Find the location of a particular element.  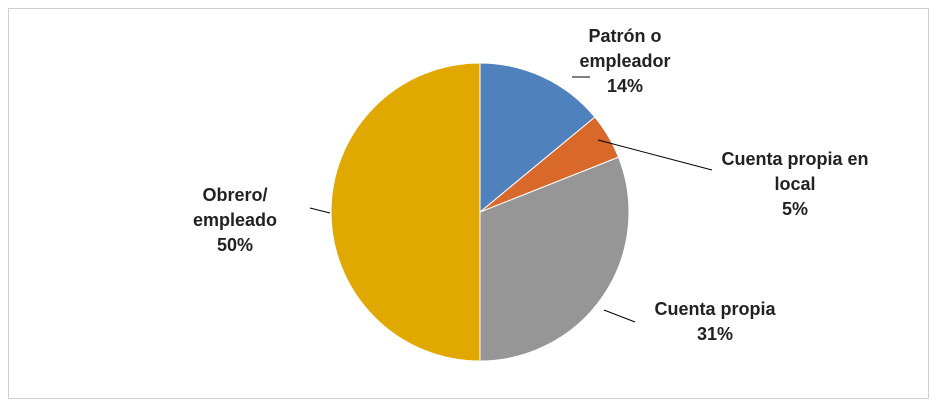

category-label: Cuenta propia is located at coordinates (715, 309).